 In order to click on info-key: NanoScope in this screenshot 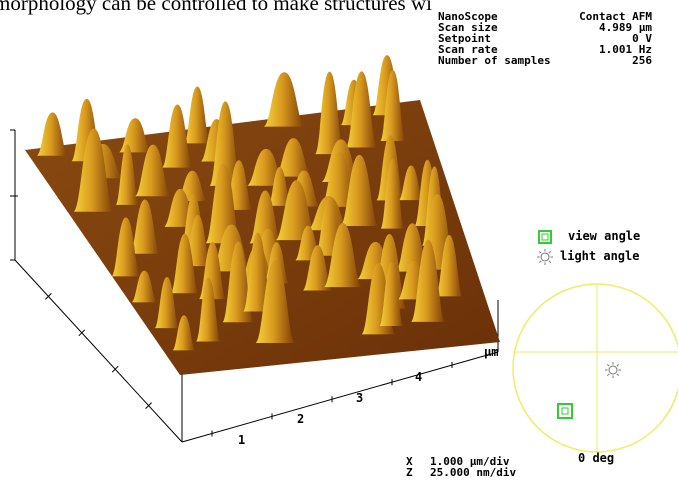, I will do `click(468, 16)`.